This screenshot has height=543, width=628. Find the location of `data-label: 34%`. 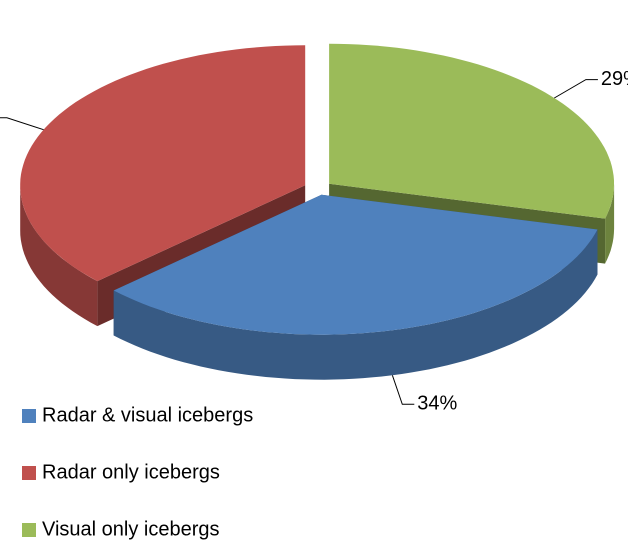

data-label: 34% is located at coordinates (437, 404).